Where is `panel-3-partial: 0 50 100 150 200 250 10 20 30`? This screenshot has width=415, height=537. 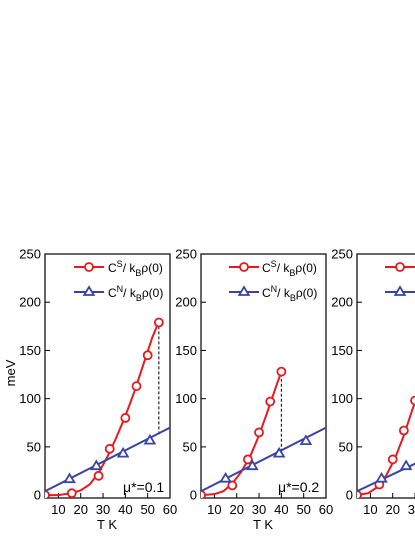
panel-3-partial: 0 50 100 150 200 250 10 20 30 is located at coordinates (373, 382).